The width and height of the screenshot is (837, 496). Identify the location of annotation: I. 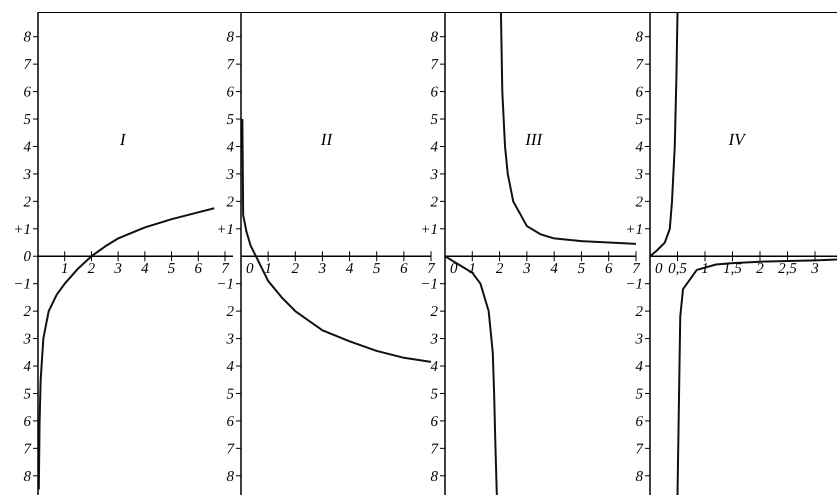
(123, 140).